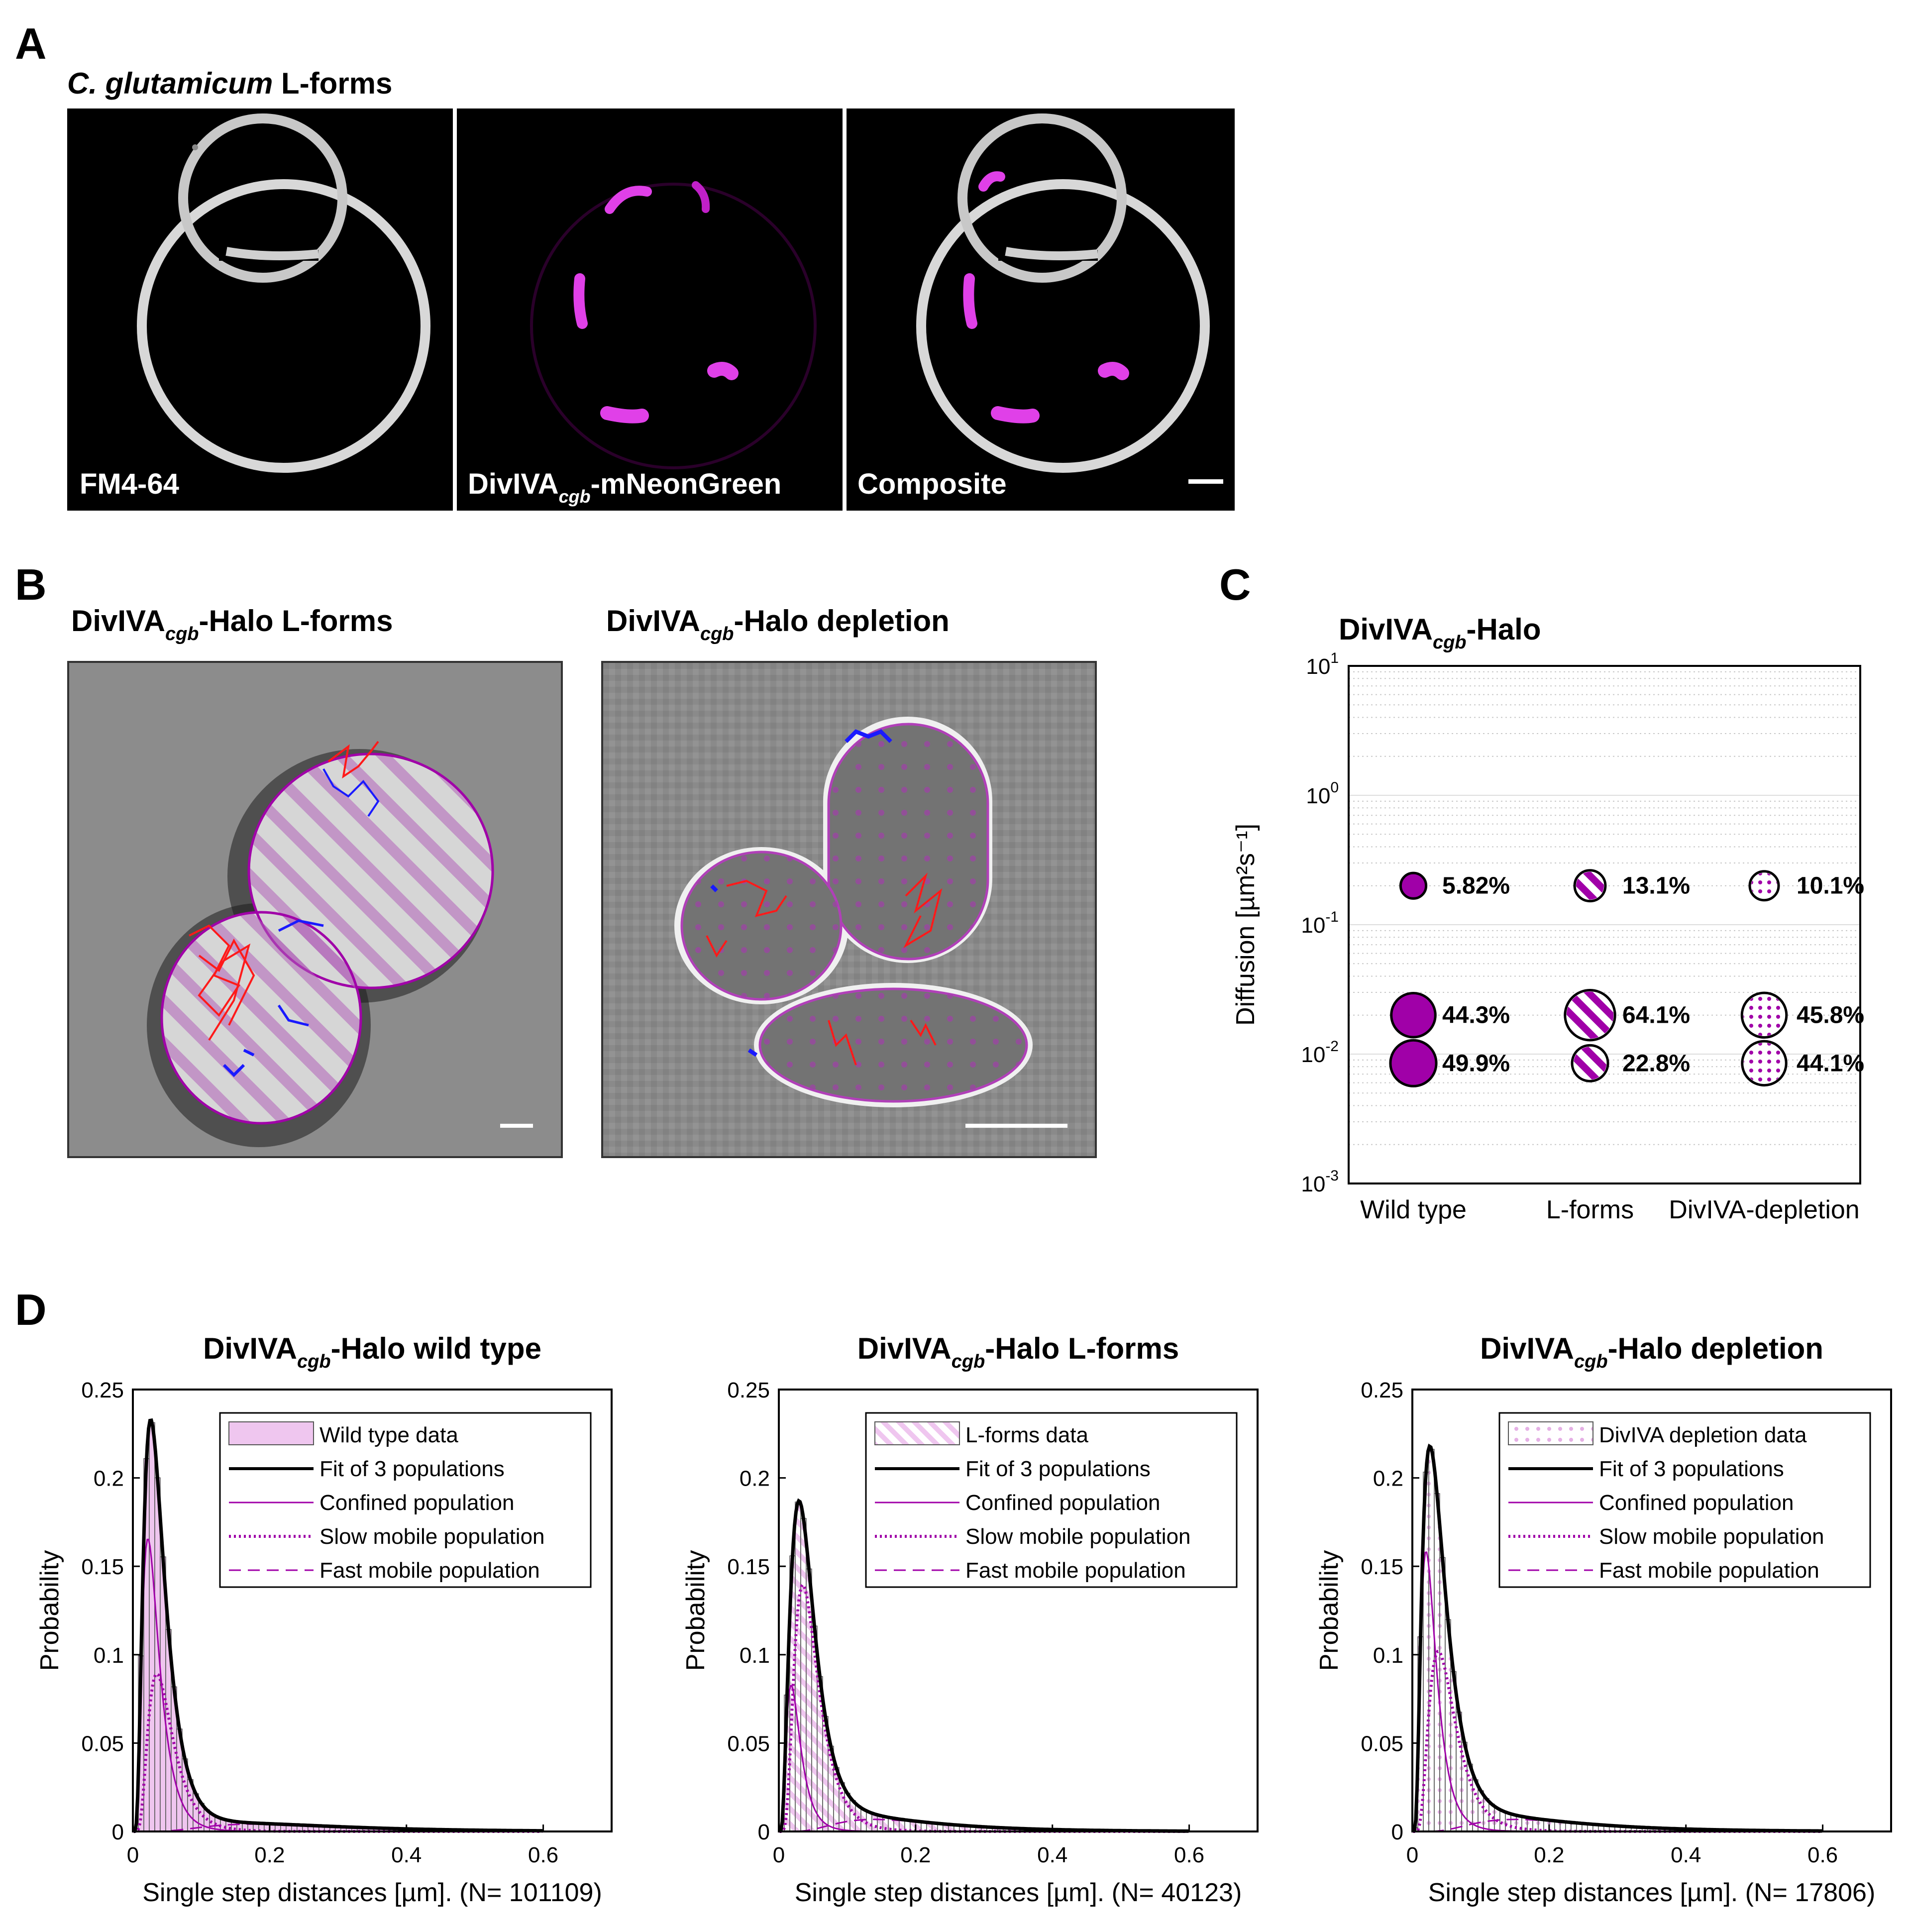 The height and width of the screenshot is (1932, 1910). Describe the element at coordinates (624, 487) in the screenshot. I see `divivA-label: DivIVAcgb-mNeonGreen` at that location.